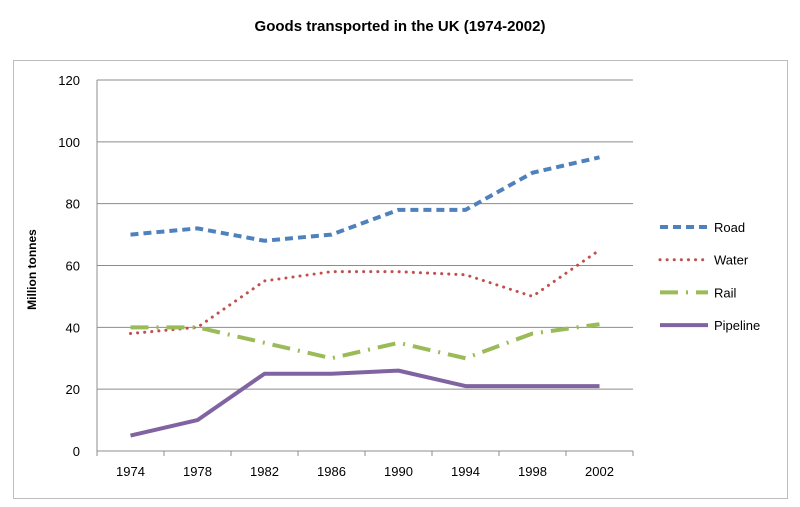 This screenshot has height=507, width=800. Describe the element at coordinates (731, 260) in the screenshot. I see `legend-label-water: Water` at that location.